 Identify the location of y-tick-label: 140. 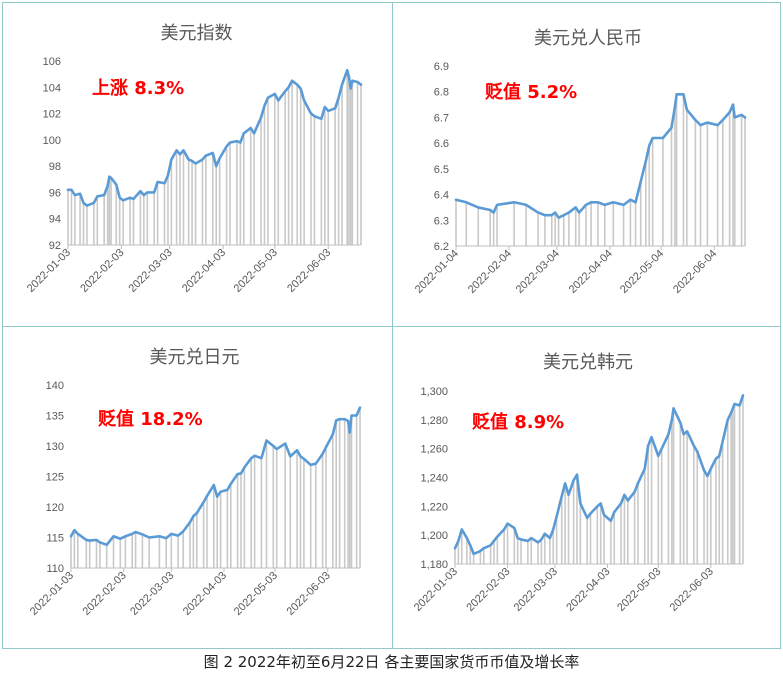
(55, 386).